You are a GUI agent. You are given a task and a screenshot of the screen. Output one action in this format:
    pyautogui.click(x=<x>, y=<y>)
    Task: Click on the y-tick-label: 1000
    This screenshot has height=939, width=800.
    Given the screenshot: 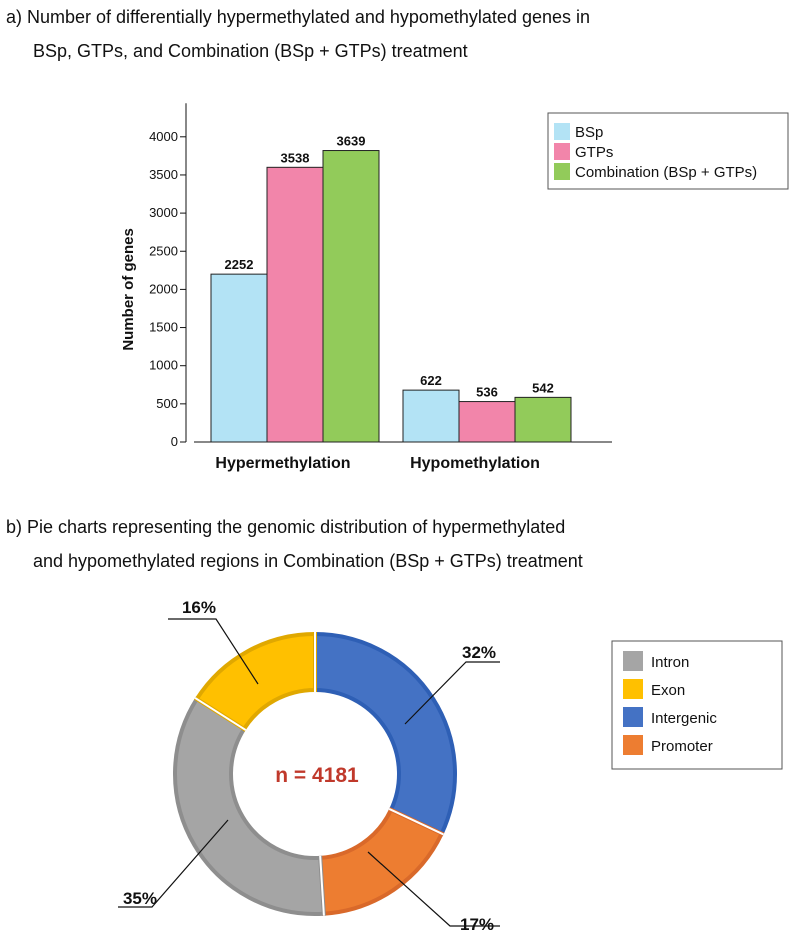 What is the action you would take?
    pyautogui.click(x=163, y=365)
    